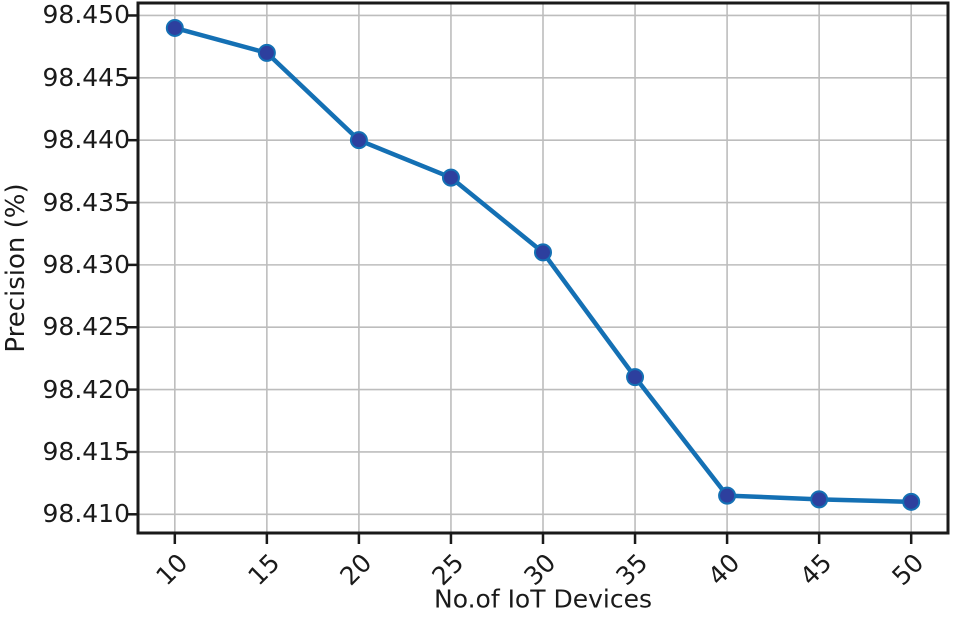  Describe the element at coordinates (86, 264) in the screenshot. I see `y-tick-label: 98.430` at that location.